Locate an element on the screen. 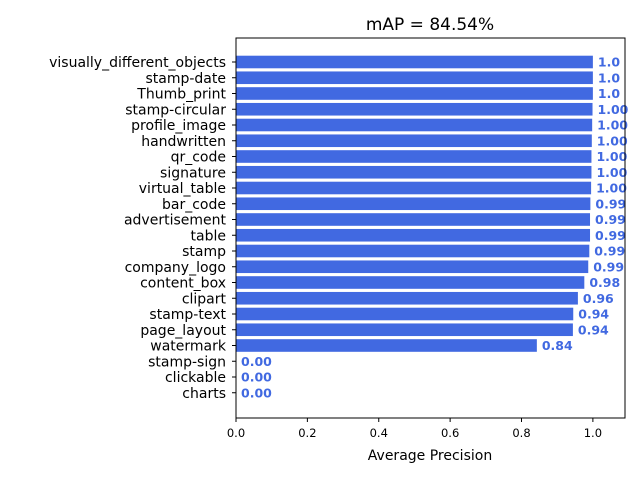  bar-table is located at coordinates (413, 235).